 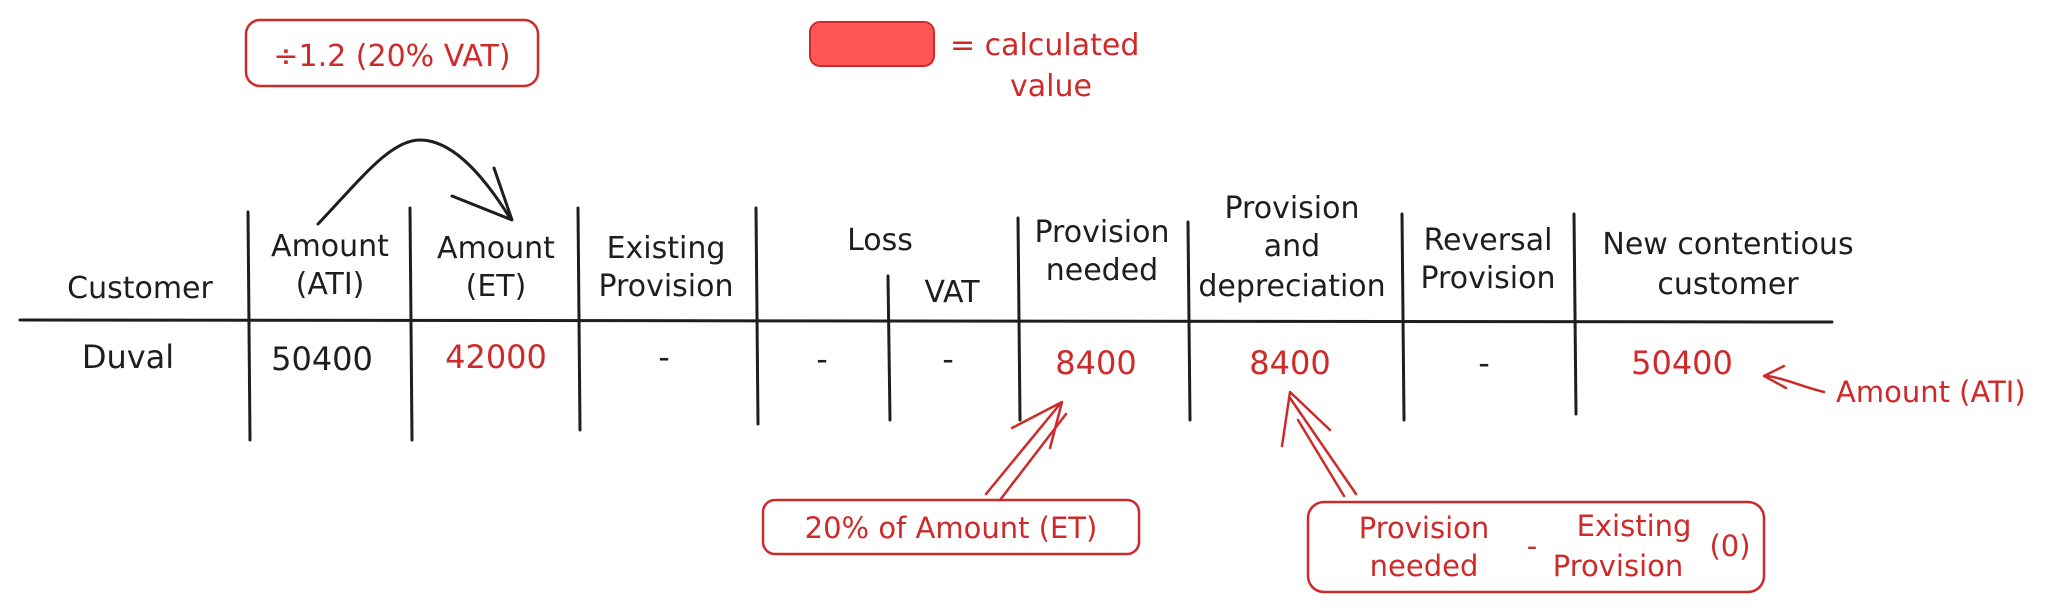 What do you see at coordinates (1532, 546) in the screenshot?
I see `depreciation-operator: -` at bounding box center [1532, 546].